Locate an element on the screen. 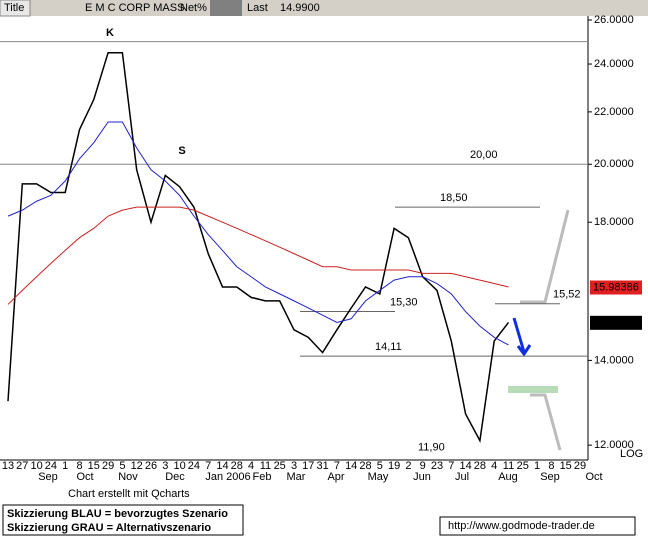  level-label: 15,30 is located at coordinates (404, 302).